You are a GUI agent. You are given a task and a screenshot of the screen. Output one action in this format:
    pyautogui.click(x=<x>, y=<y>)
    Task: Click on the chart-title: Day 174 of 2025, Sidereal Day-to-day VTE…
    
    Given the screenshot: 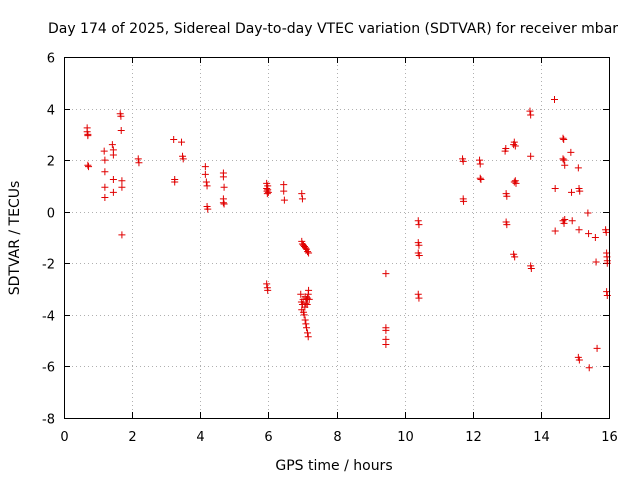 What is the action you would take?
    pyautogui.click(x=333, y=29)
    